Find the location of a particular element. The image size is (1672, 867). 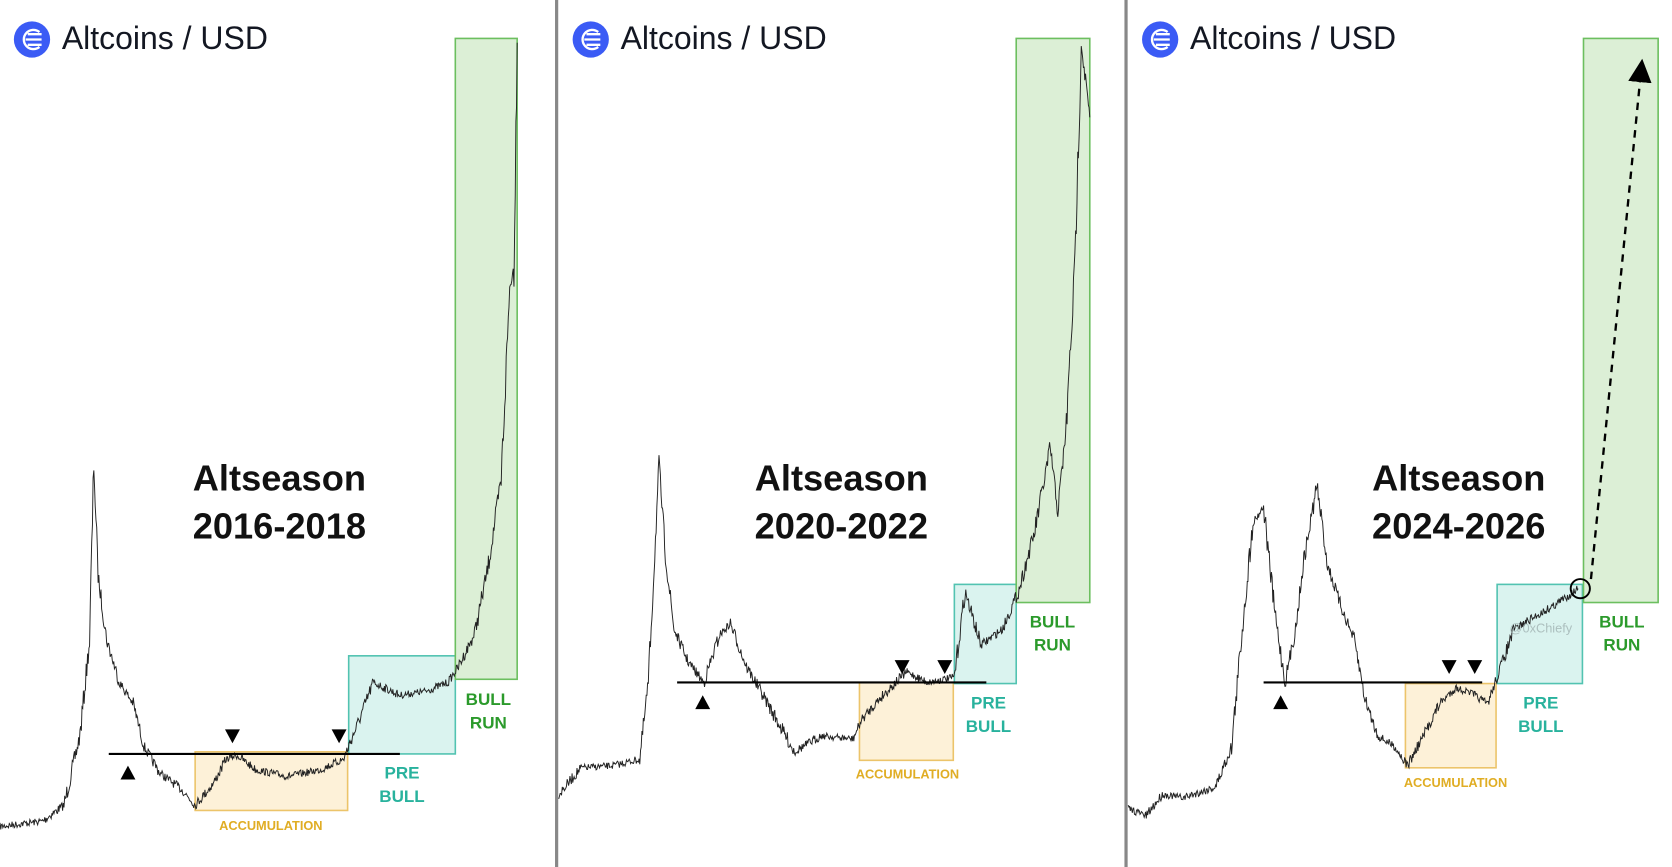

season-years: 2016-2018 is located at coordinates (279, 526).